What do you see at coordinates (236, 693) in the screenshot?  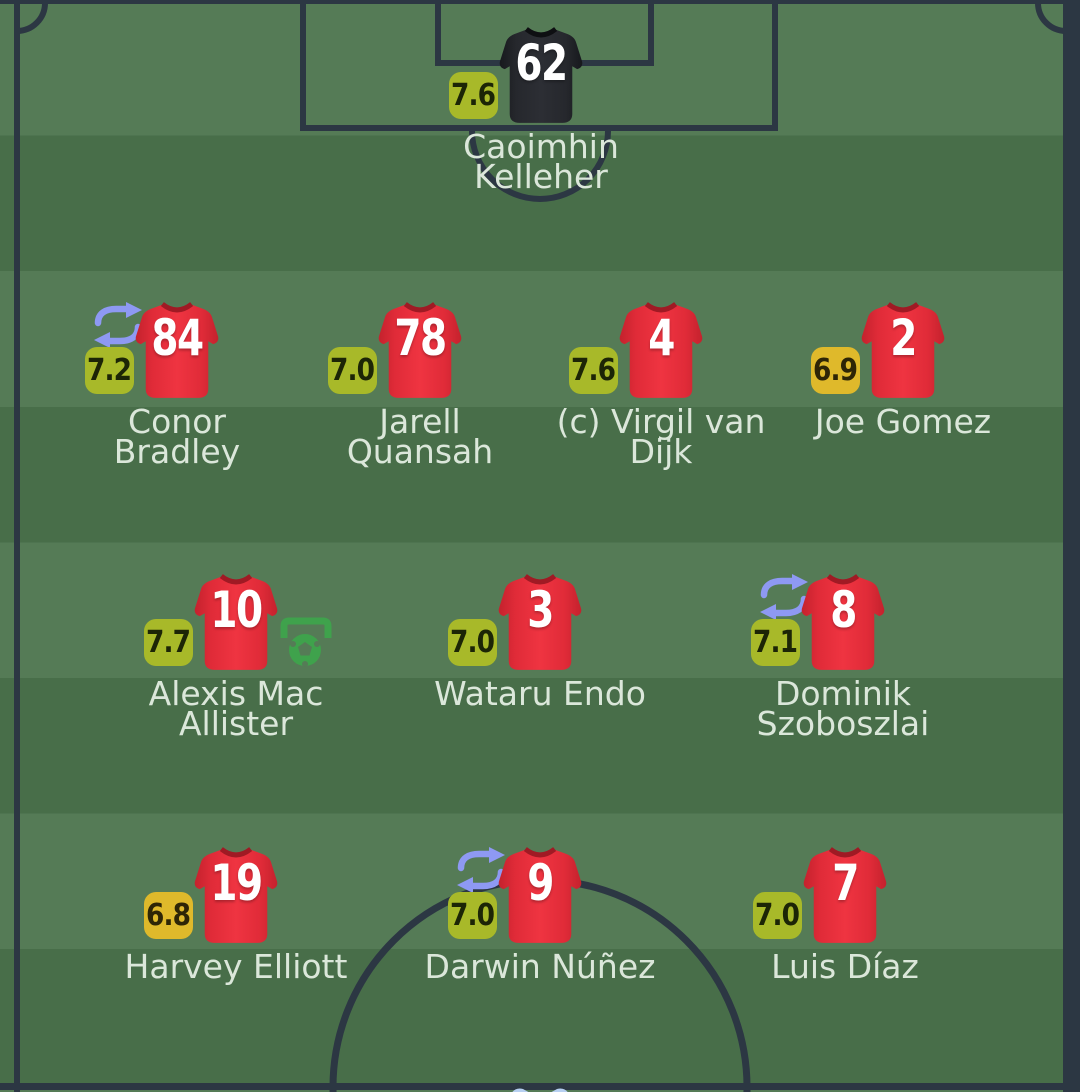 I see `player-name-line: Alexis Mac` at bounding box center [236, 693].